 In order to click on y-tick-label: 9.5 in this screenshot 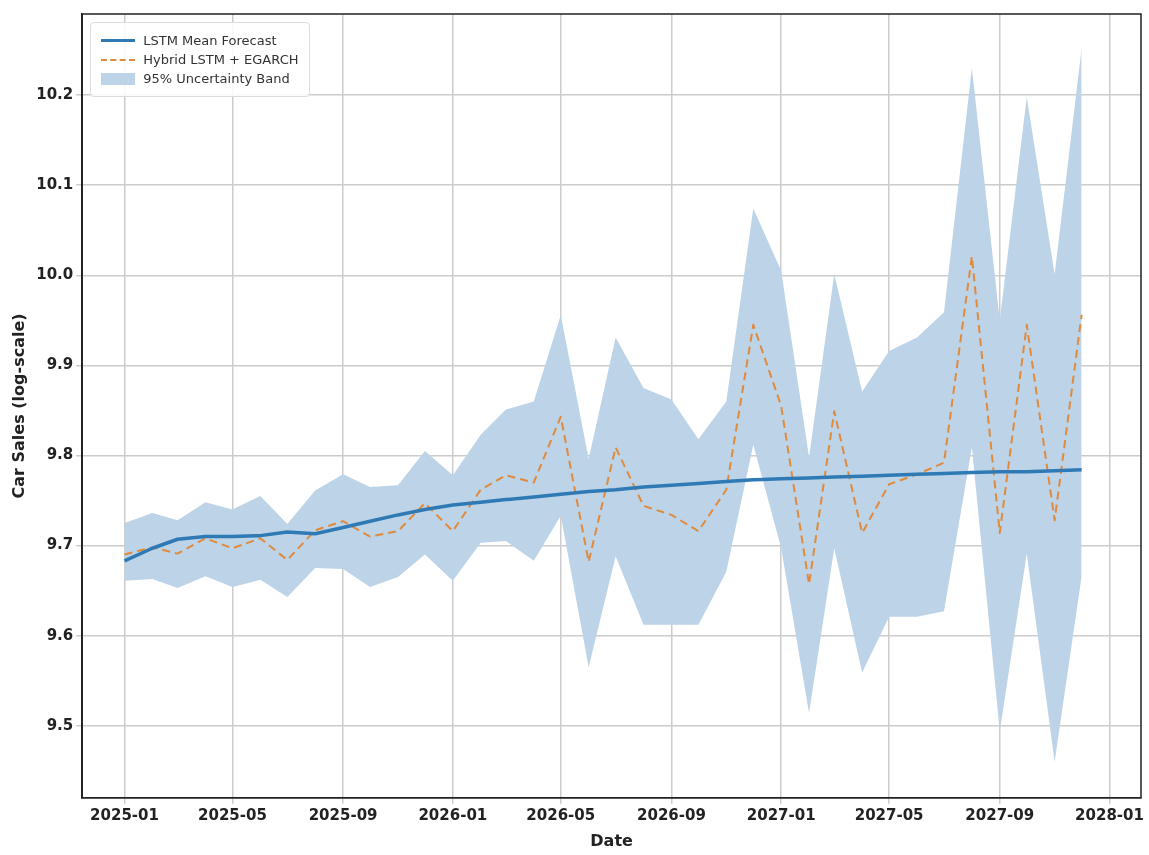, I will do `click(60, 724)`.